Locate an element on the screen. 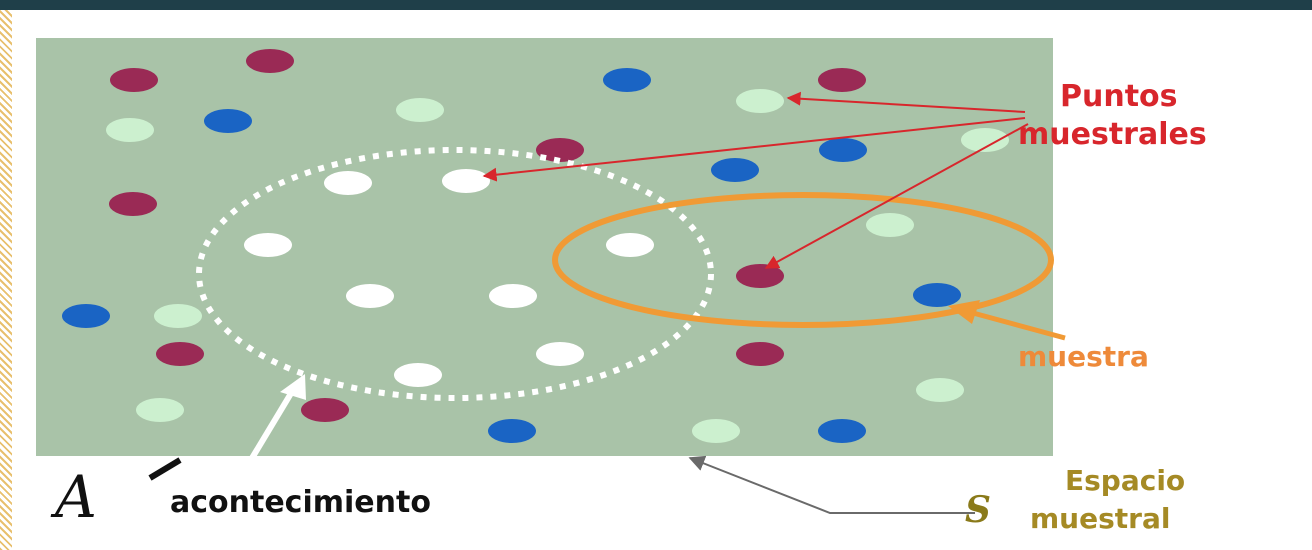 The height and width of the screenshot is (550, 1312). top-bar is located at coordinates (656, 5).